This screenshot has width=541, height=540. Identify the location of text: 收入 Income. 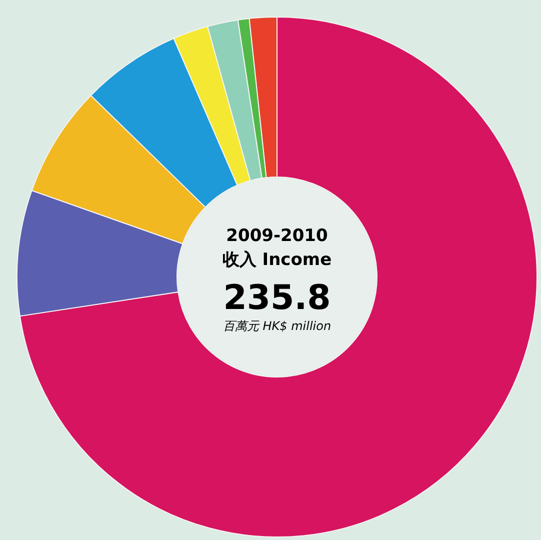
(277, 260).